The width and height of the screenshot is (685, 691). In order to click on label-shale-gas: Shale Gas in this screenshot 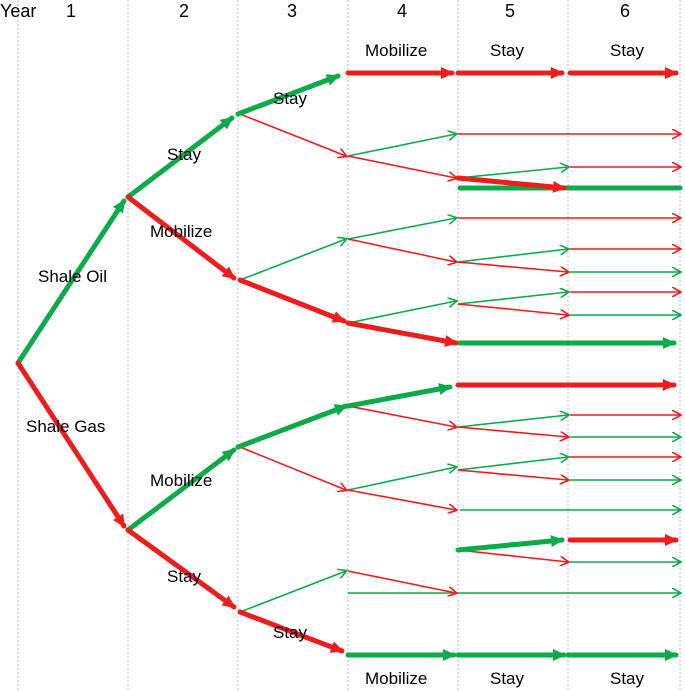, I will do `click(65, 426)`.